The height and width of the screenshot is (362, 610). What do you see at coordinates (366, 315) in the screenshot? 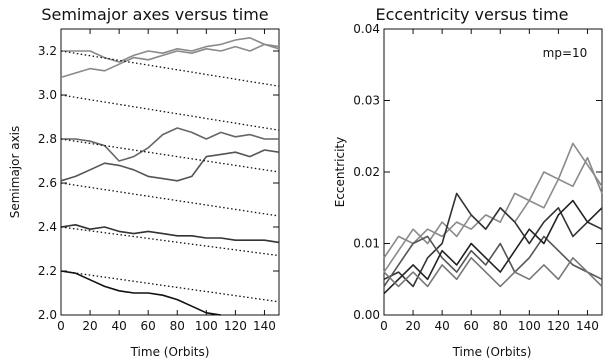
I see `eccentricity-y-tick-label: 0.00` at bounding box center [366, 315].